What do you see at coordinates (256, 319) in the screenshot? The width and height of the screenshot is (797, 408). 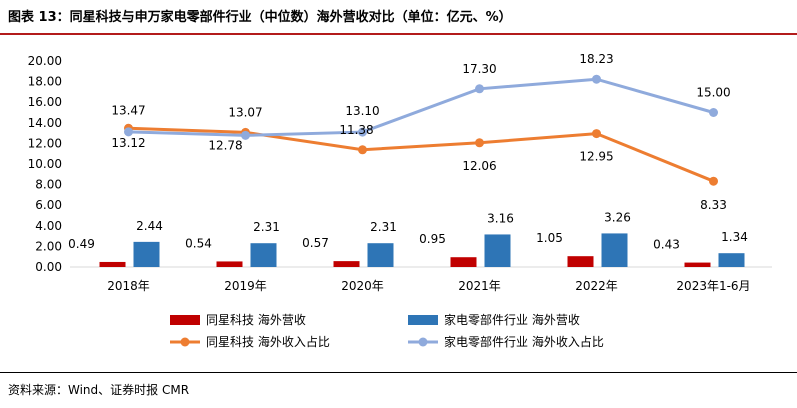 I see `legend-label: 同星科技 海外营收` at bounding box center [256, 319].